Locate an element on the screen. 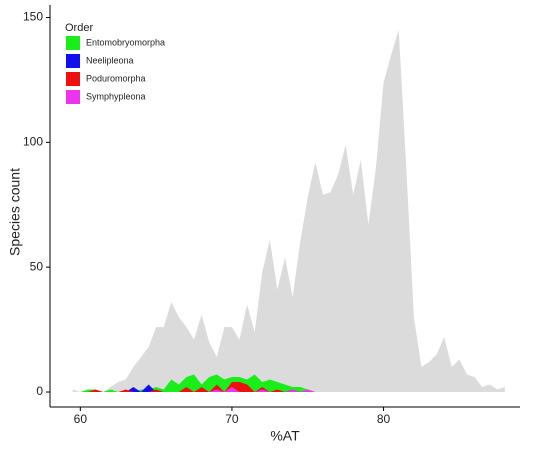 Image resolution: width=550 pixels, height=454 pixels. legend-label: Entomobryomorpha is located at coordinates (125, 42).